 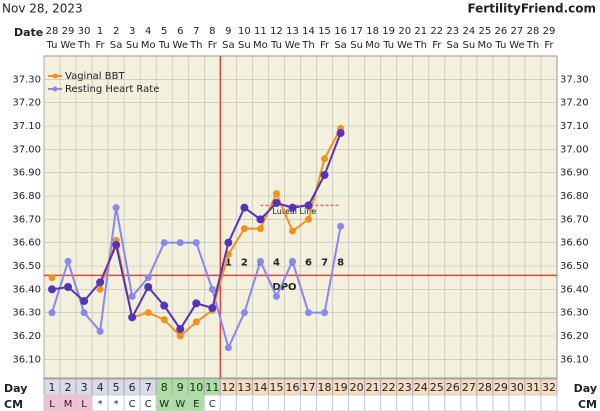 What do you see at coordinates (28, 32) in the screenshot?
I see `date-label: Date` at bounding box center [28, 32].